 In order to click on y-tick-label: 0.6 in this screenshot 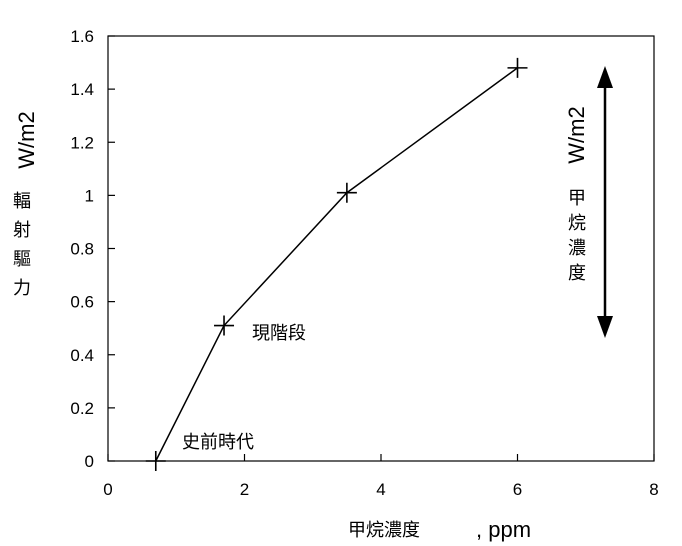, I will do `click(82, 302)`.